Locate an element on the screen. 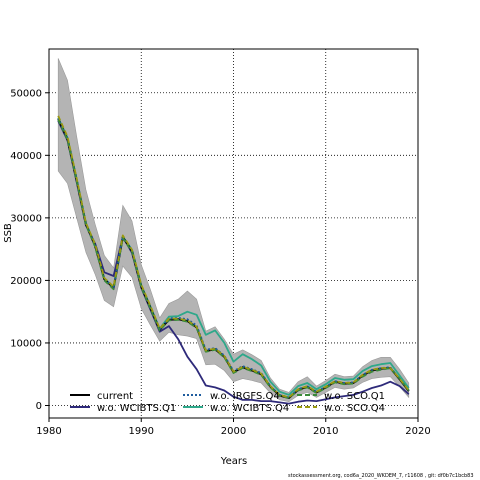  x-axis-label: Years is located at coordinates (233, 461).